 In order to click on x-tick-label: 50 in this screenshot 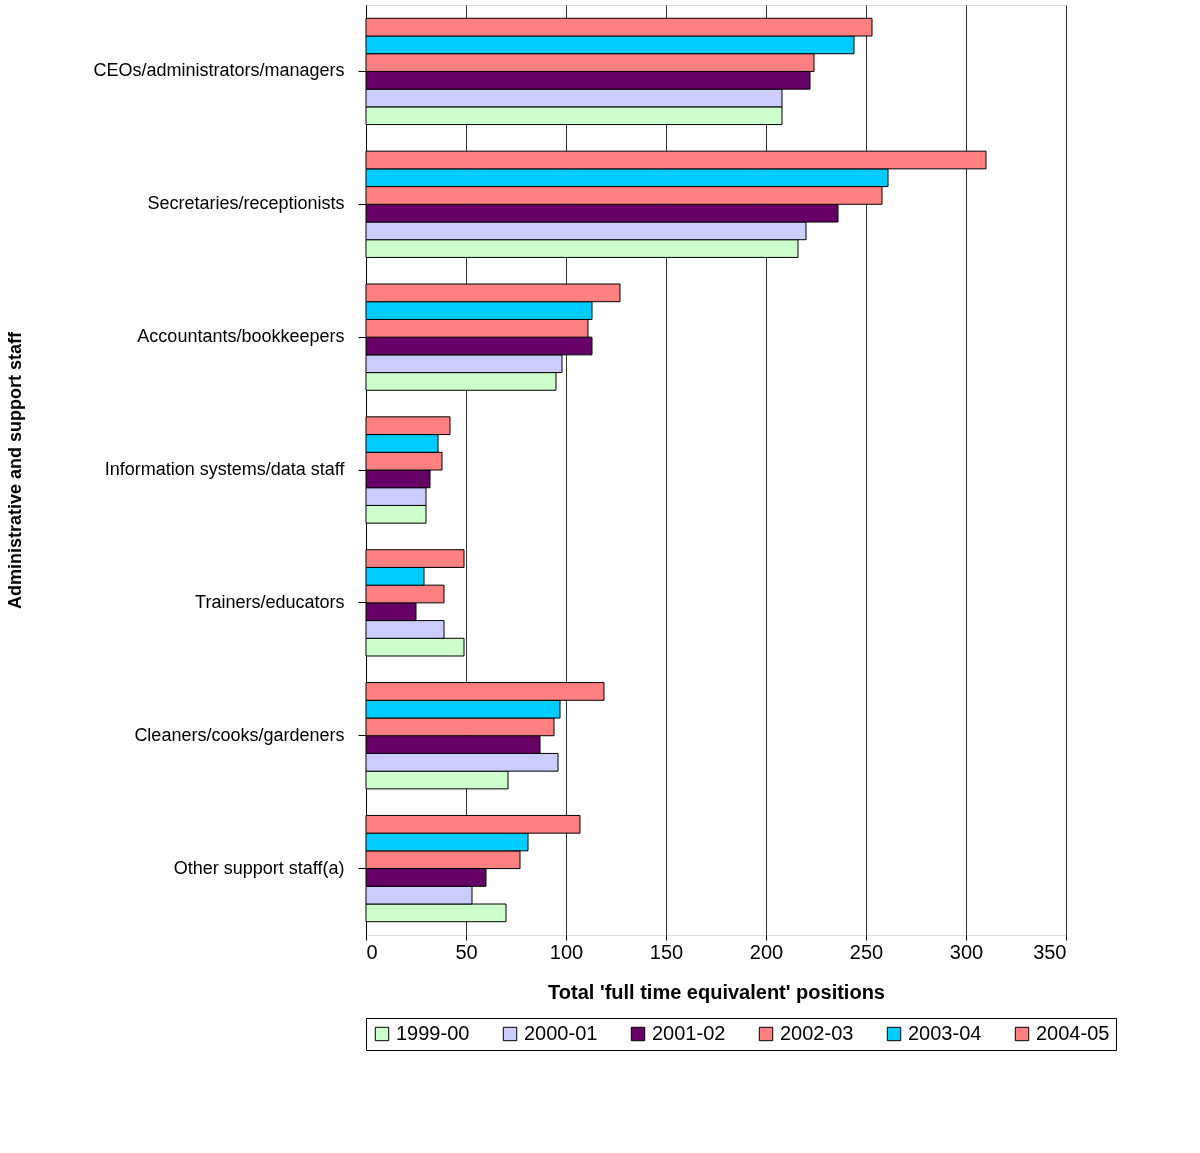, I will do `click(466, 951)`.